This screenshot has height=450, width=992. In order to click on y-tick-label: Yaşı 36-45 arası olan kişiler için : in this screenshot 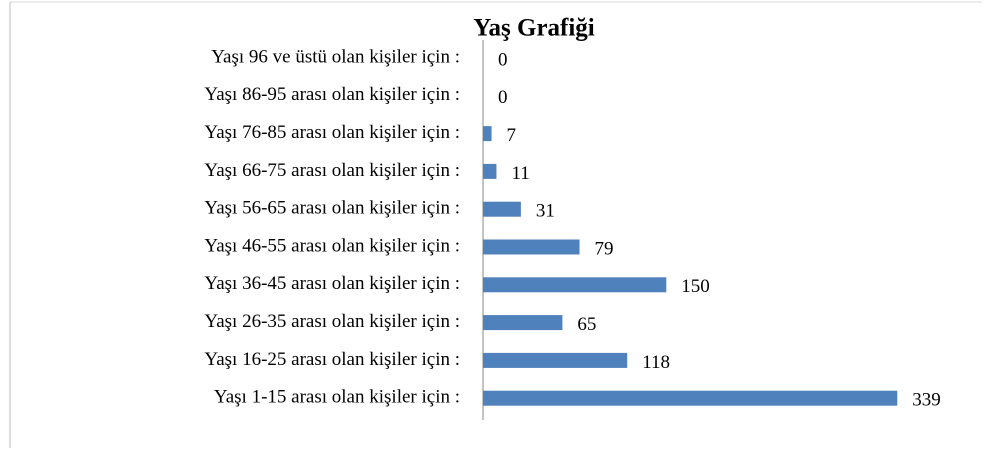, I will do `click(332, 283)`.